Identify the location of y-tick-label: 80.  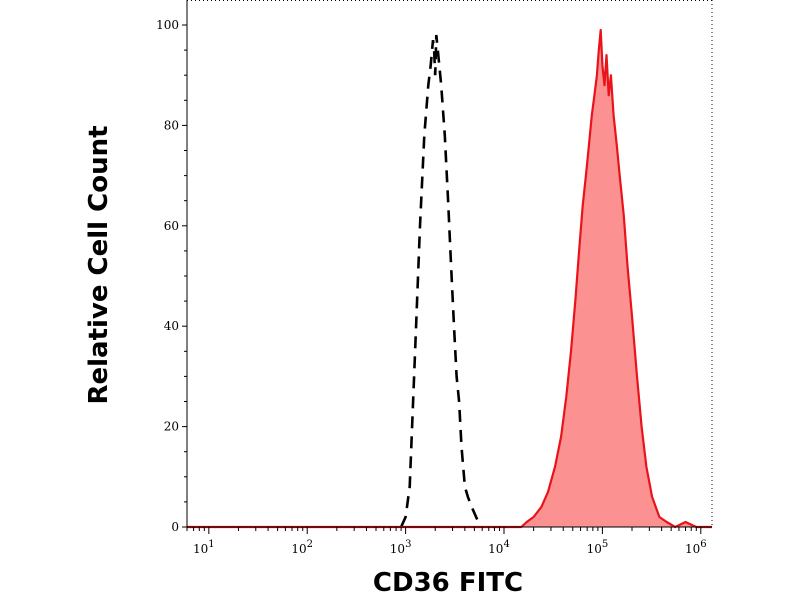
(171, 125).